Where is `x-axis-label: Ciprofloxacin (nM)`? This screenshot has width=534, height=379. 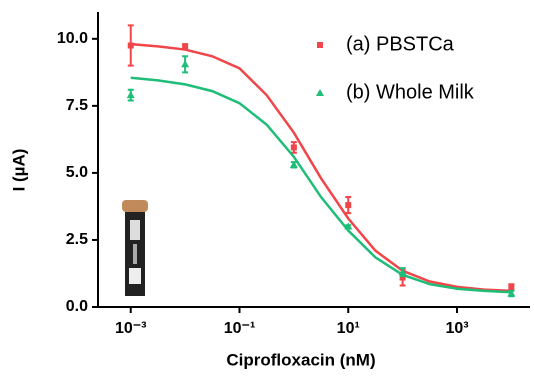
x-axis-label: Ciprofloxacin (nM) is located at coordinates (300, 359).